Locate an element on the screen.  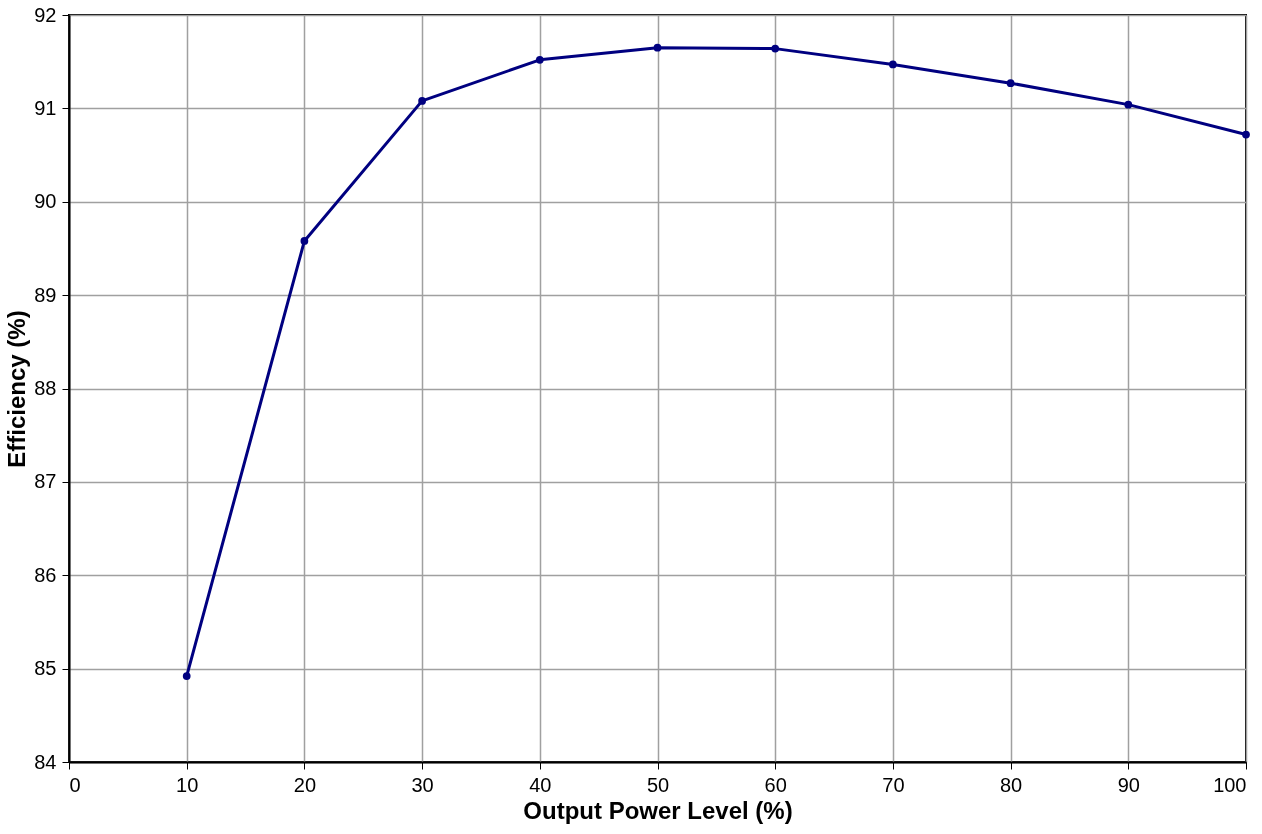
x-tick-label: 80 is located at coordinates (1011, 784).